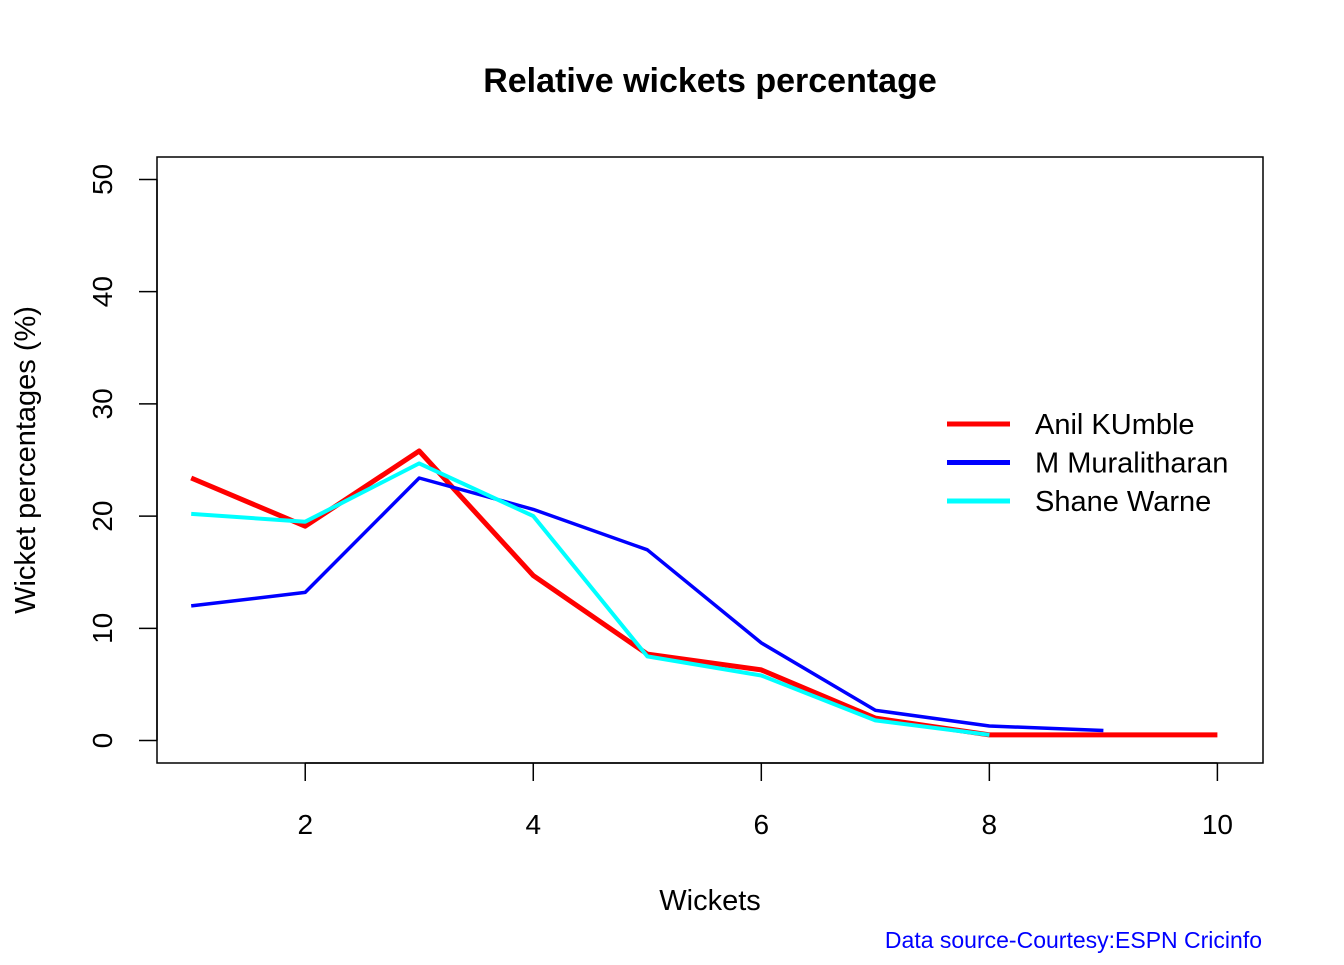 This screenshot has height=965, width=1344. I want to click on x-tick-label: 2, so click(305, 824).